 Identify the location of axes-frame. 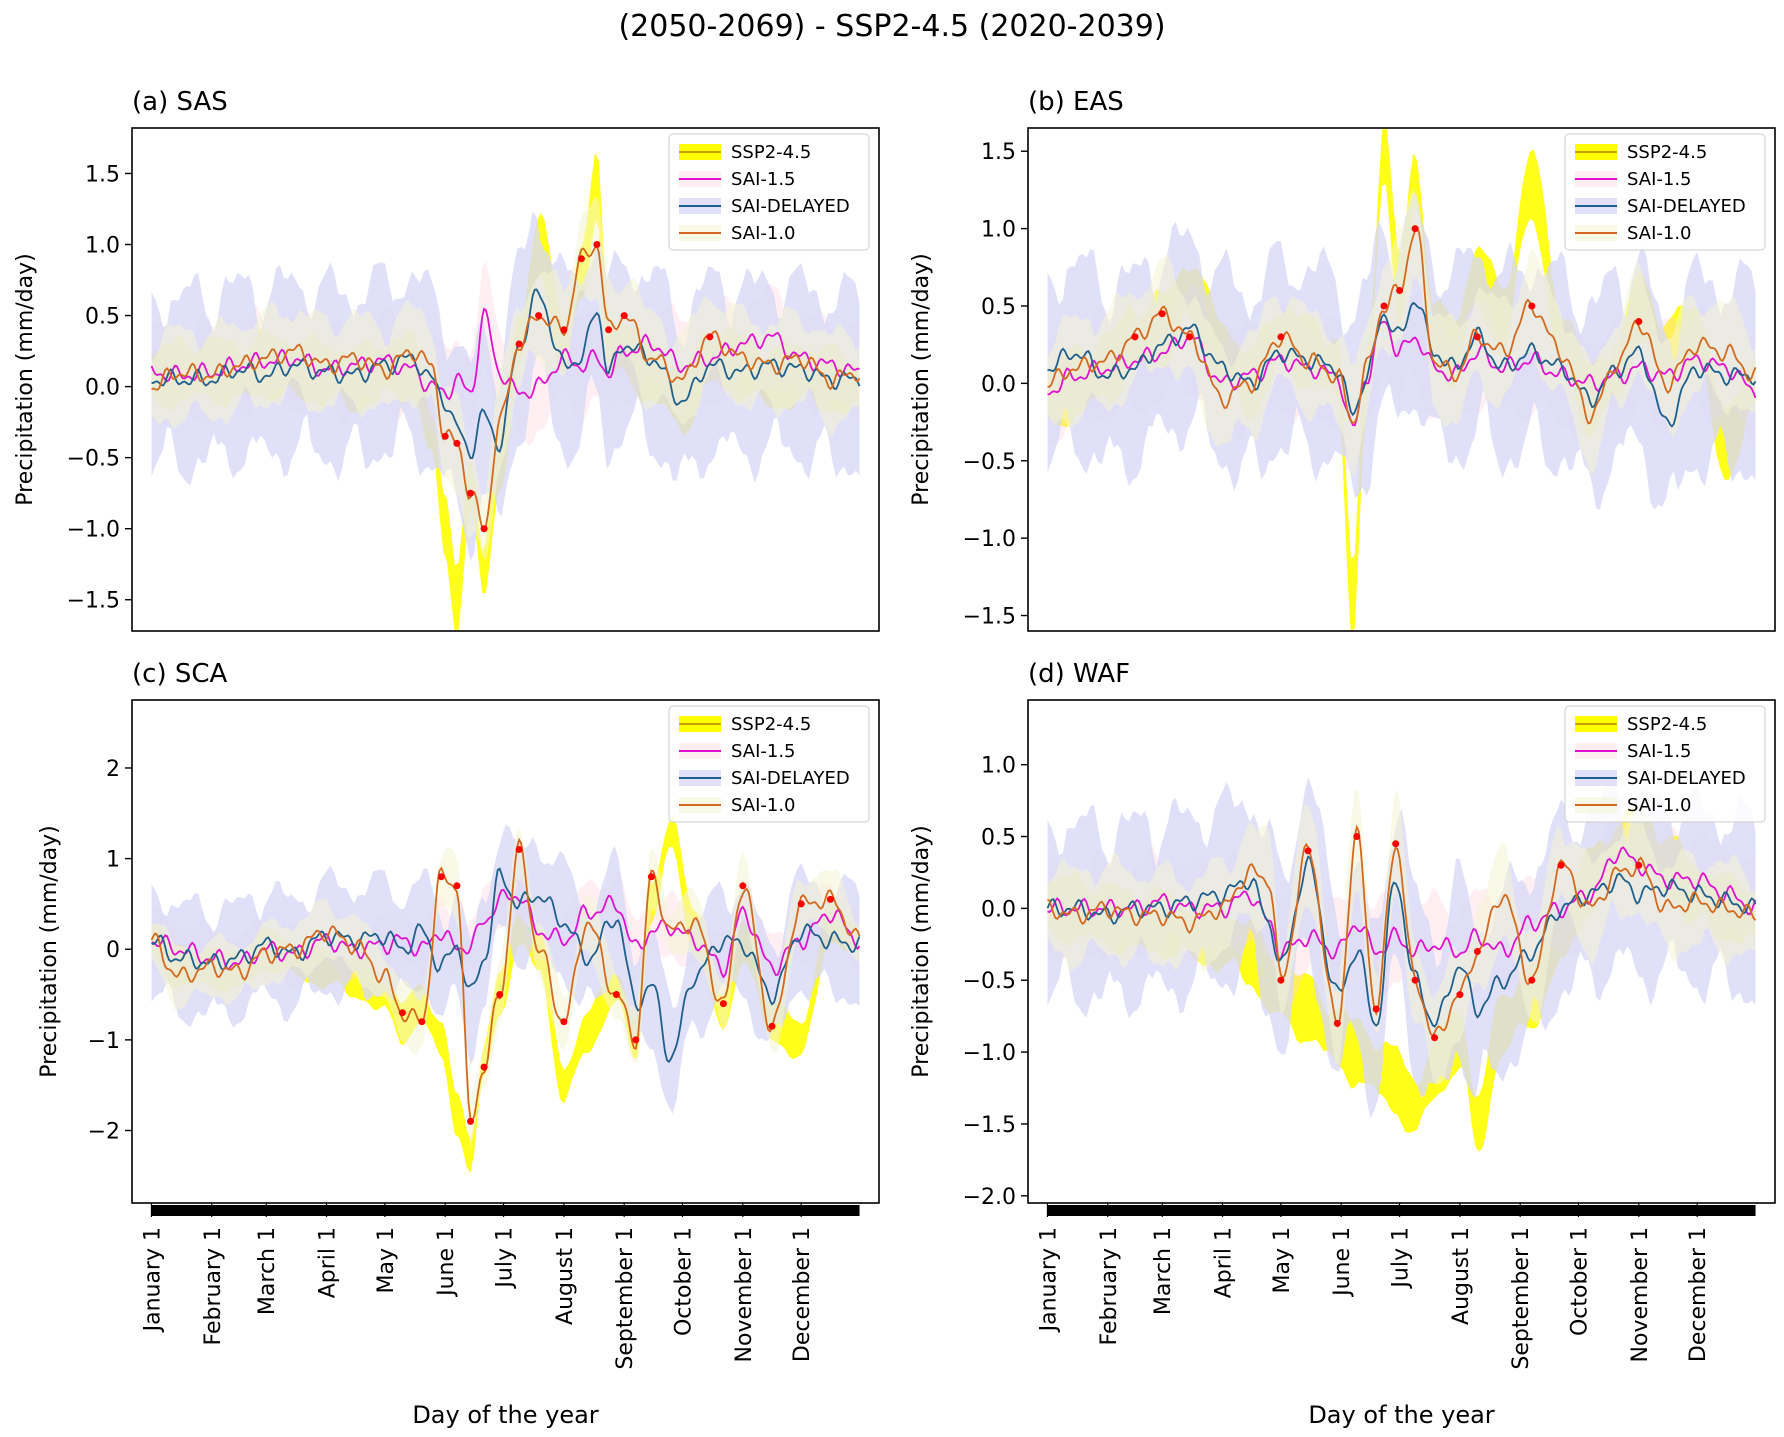
(1401, 951).